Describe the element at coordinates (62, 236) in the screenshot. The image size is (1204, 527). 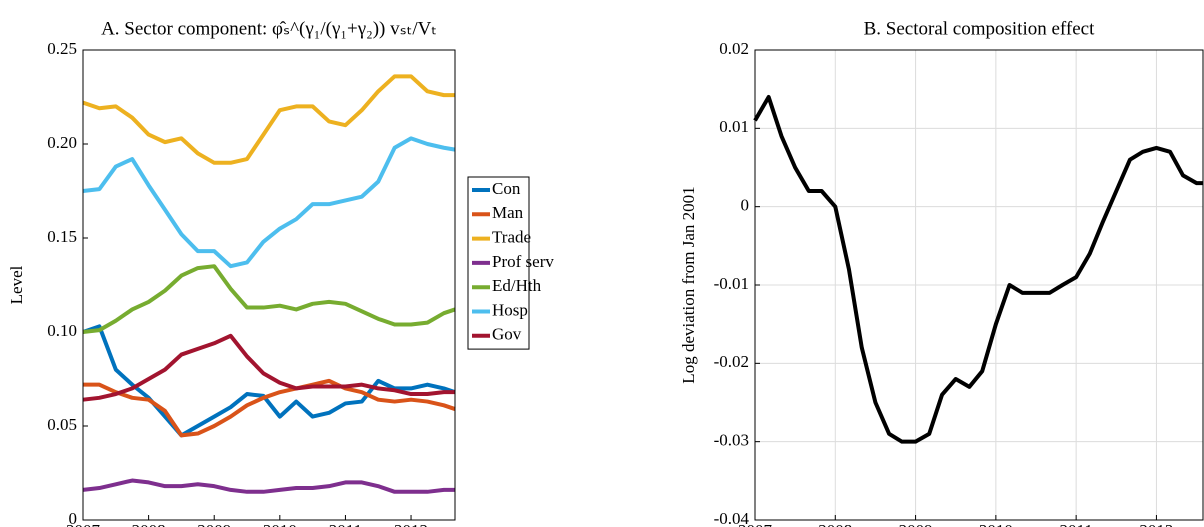
I see `y-tick-label: 0.15` at that location.